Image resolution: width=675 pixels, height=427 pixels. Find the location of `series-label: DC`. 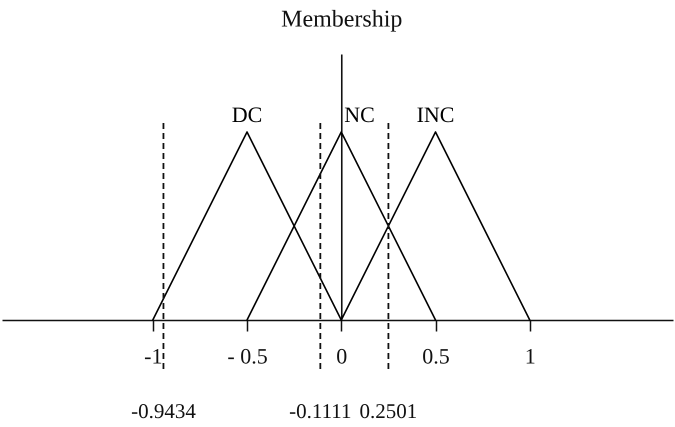

series-label: DC is located at coordinates (247, 114).